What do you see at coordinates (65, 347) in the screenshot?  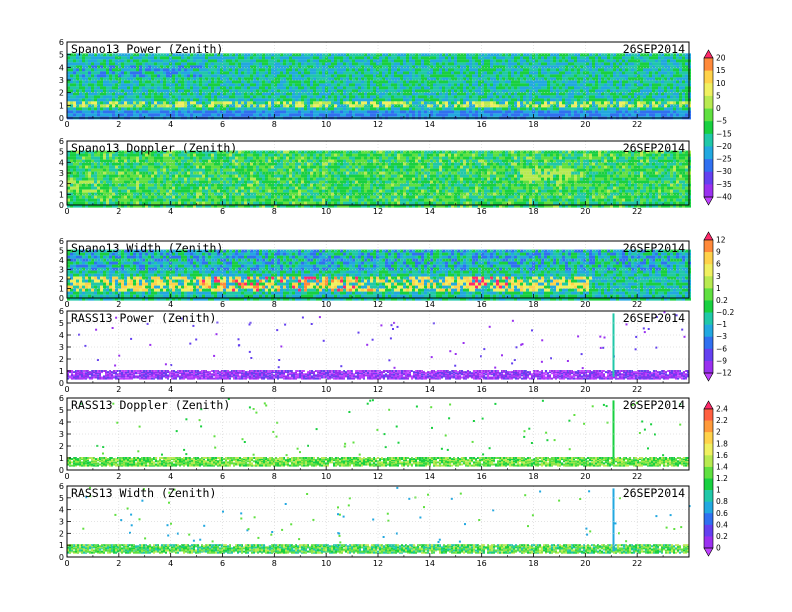 I see `y-axis: 0 1 2 3 4 5 6` at bounding box center [65, 347].